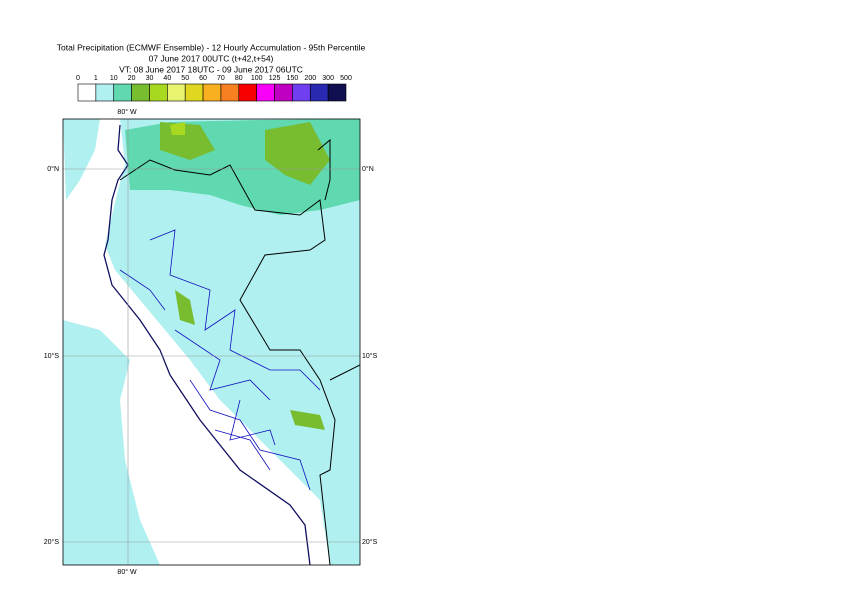 Image resolution: width=842 pixels, height=596 pixels. I want to click on colorbar-tick-label: 125, so click(275, 78).